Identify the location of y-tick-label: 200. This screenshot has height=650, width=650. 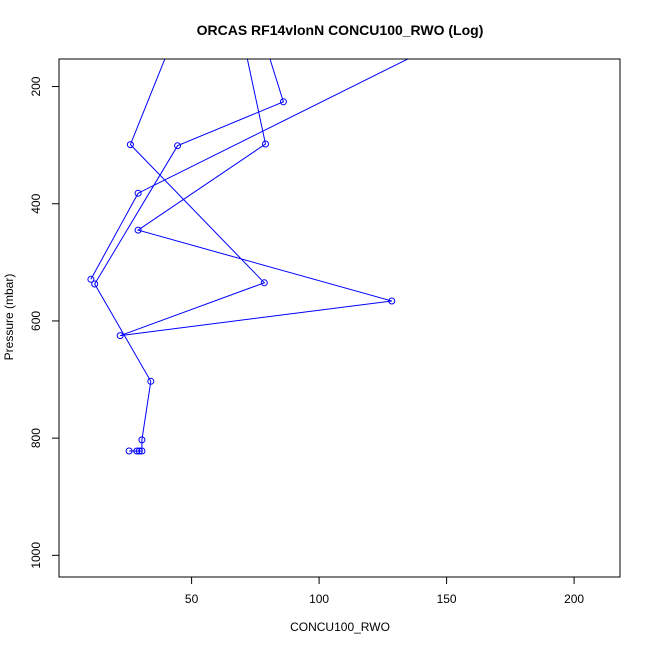
(36, 86).